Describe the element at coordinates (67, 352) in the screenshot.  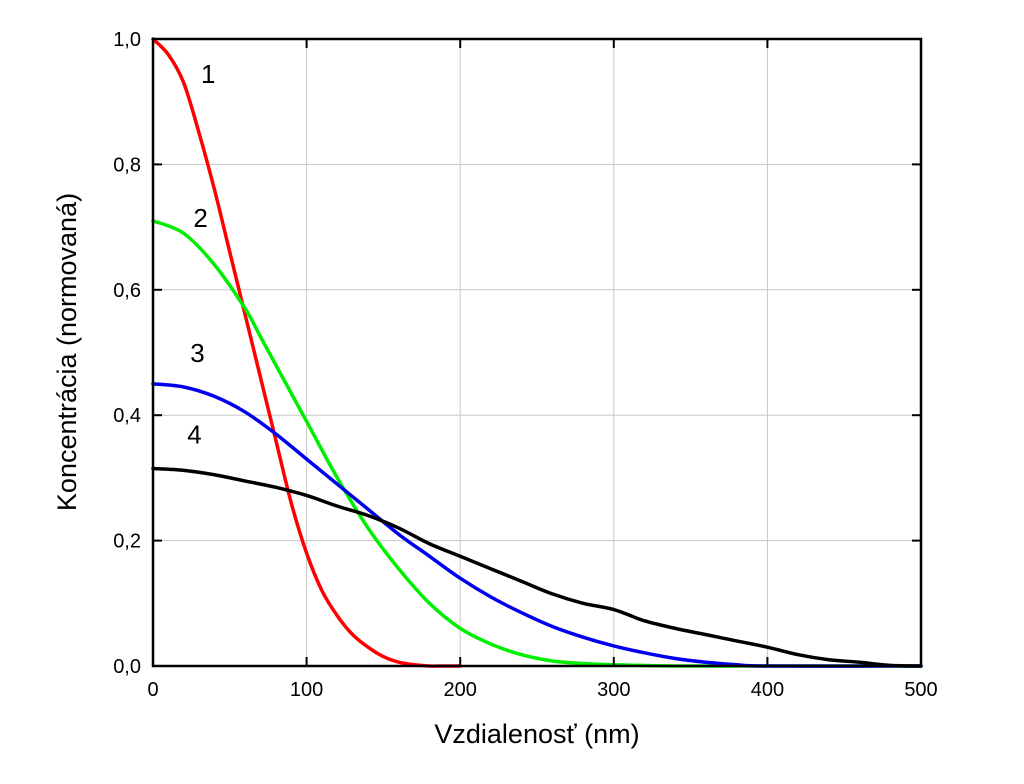
I see `y-axis-label: Koncentrácia (normovaná)` at that location.